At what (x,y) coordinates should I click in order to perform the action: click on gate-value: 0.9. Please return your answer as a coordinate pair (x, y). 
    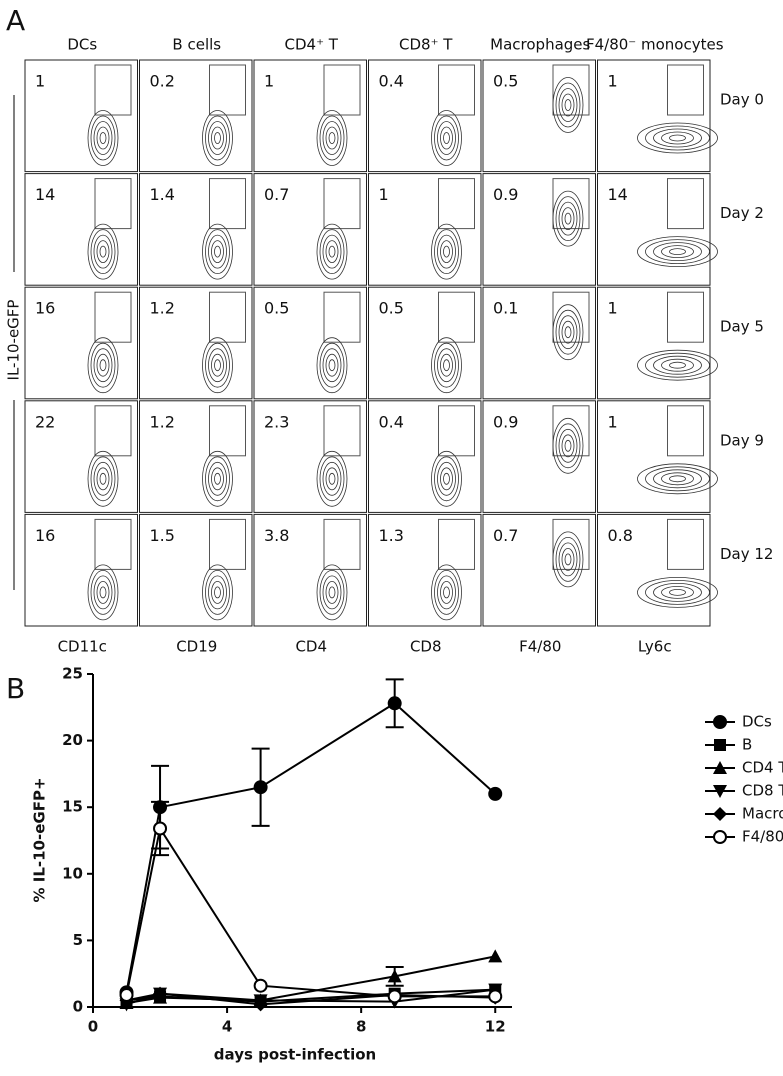
    Looking at the image, I should click on (505, 421).